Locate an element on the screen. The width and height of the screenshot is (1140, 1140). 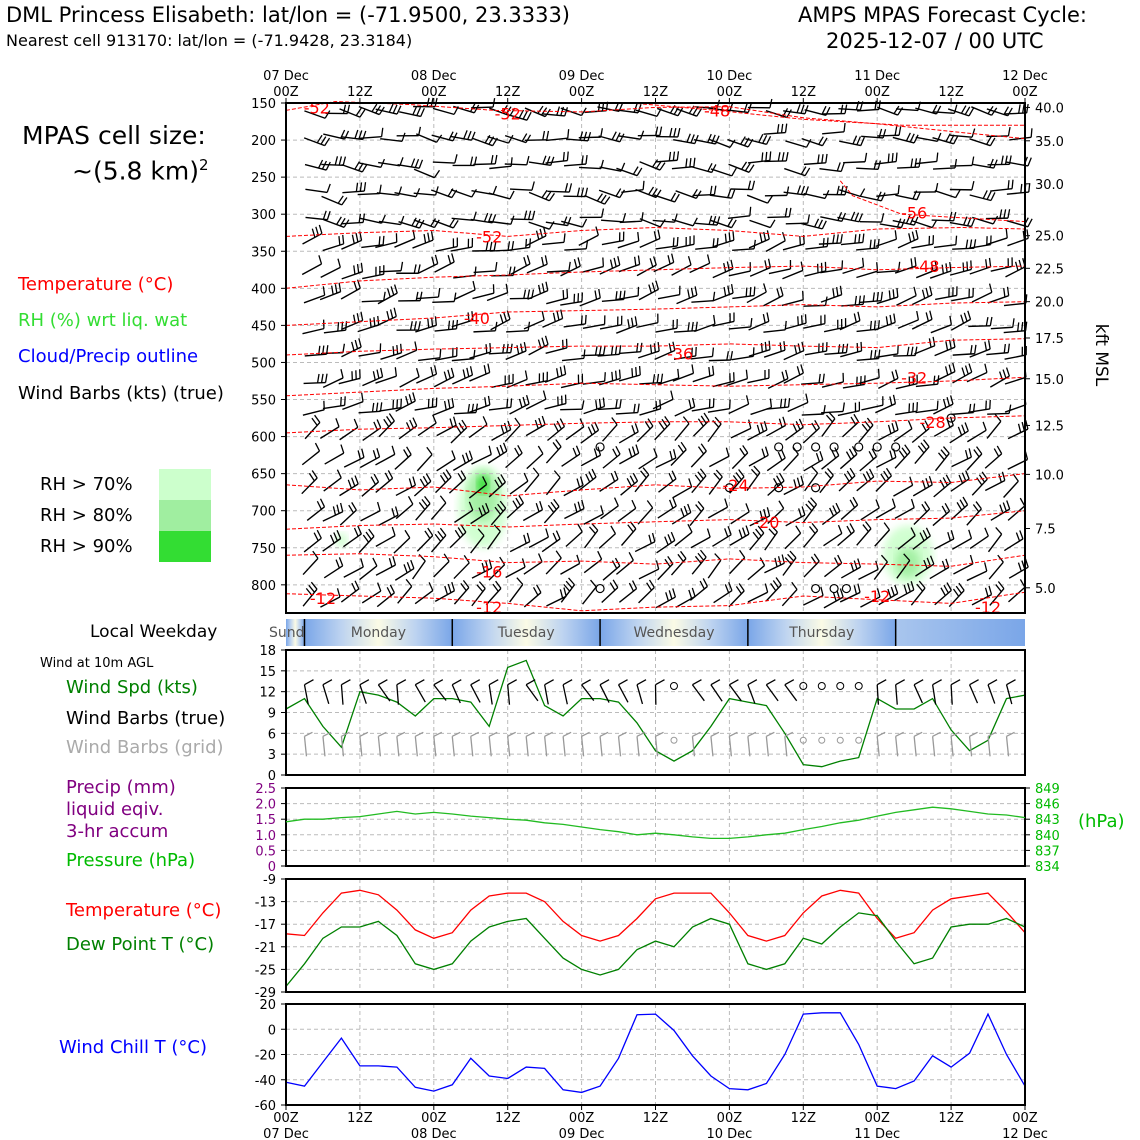
pressure-tick-label: 150 is located at coordinates (263, 104).